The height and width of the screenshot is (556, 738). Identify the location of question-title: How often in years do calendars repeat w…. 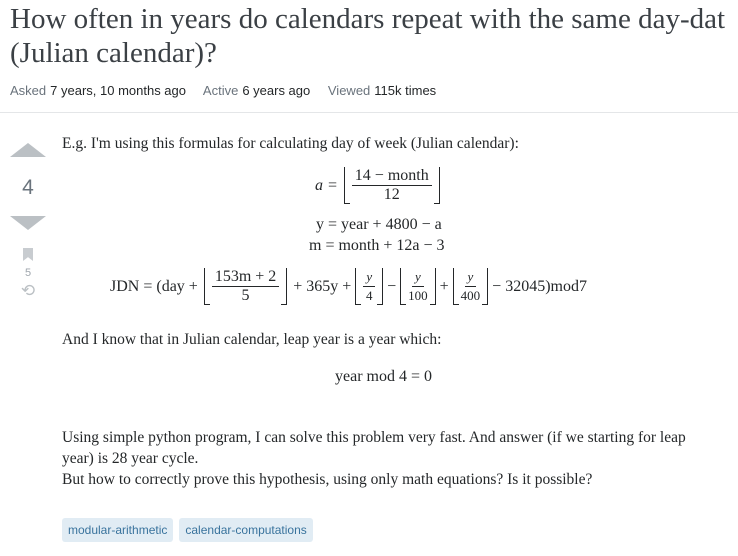
(374, 36).